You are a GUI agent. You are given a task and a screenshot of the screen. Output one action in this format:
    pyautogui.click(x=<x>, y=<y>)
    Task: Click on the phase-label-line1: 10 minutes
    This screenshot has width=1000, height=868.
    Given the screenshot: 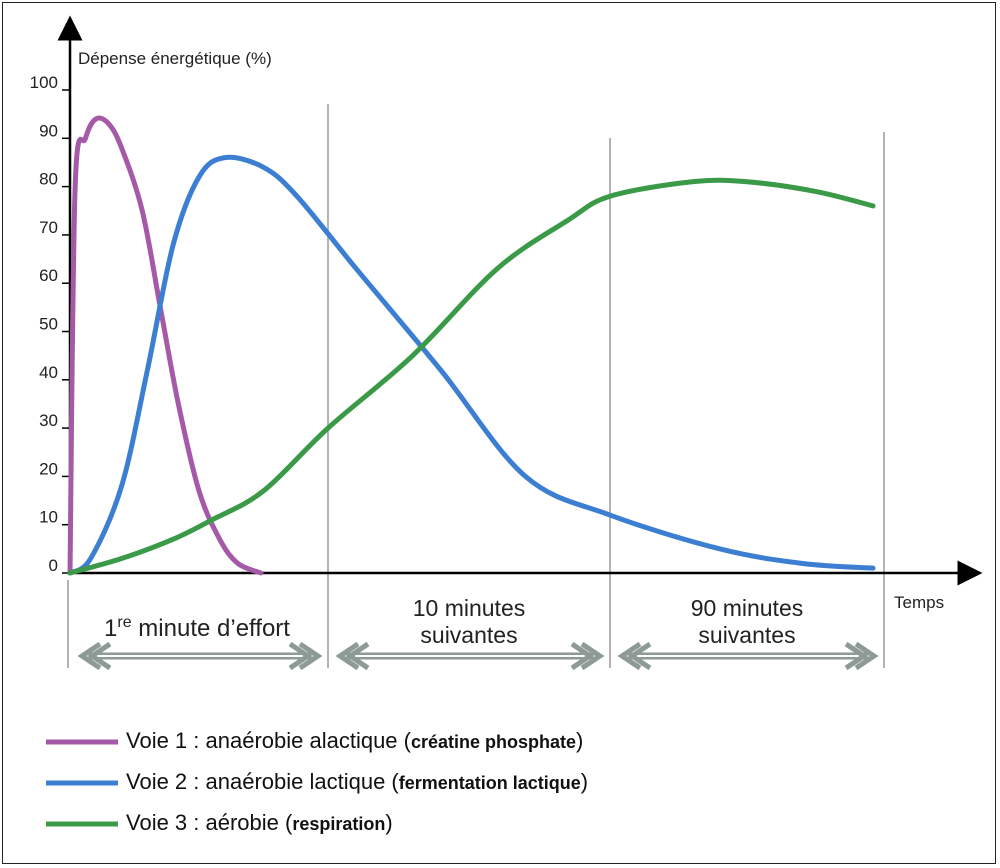 What is the action you would take?
    pyautogui.click(x=469, y=608)
    